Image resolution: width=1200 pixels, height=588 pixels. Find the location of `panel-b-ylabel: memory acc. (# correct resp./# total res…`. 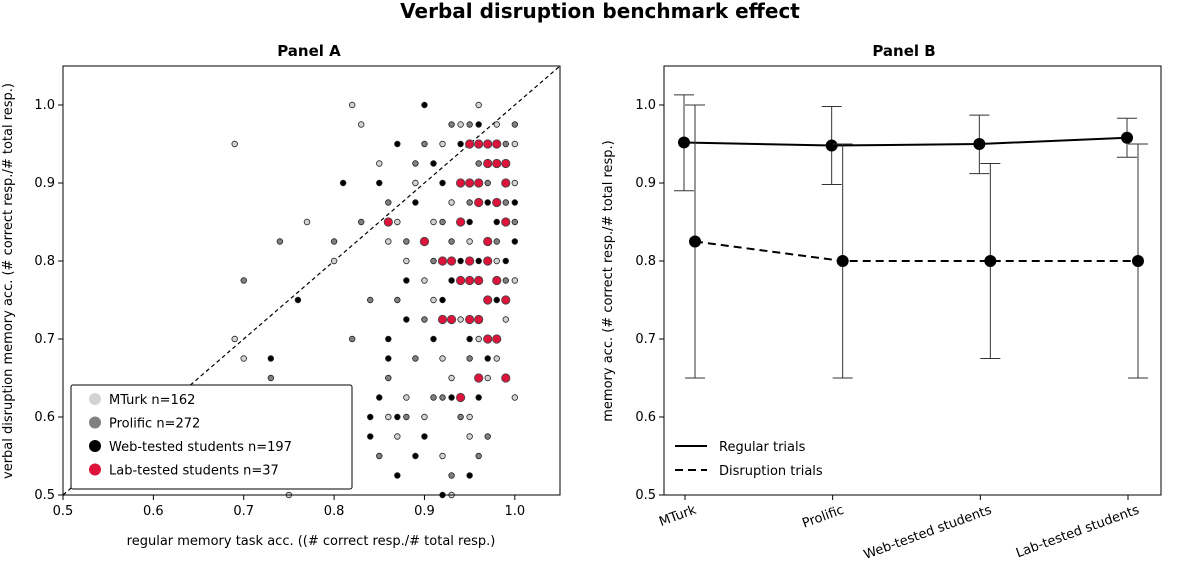

panel-b-ylabel: memory acc. (# correct resp./# total res… is located at coordinates (608, 281).